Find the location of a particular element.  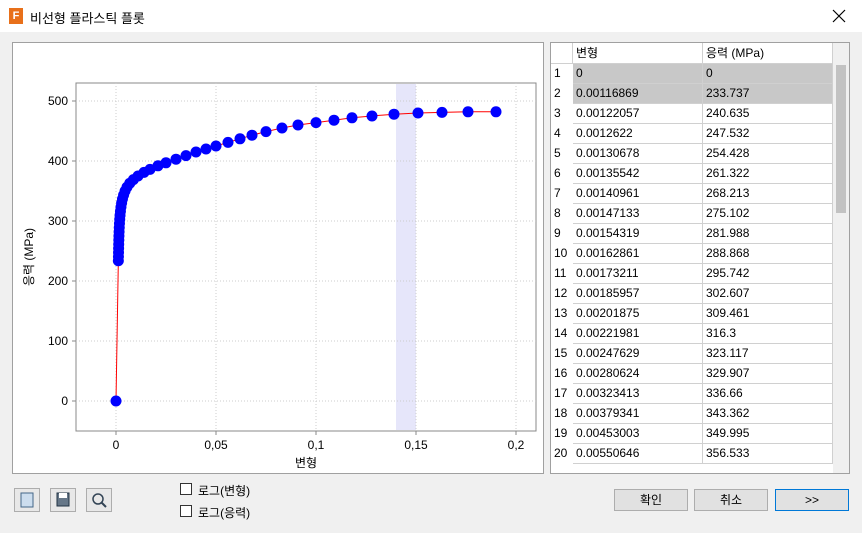

row-number: 18 is located at coordinates (561, 413).